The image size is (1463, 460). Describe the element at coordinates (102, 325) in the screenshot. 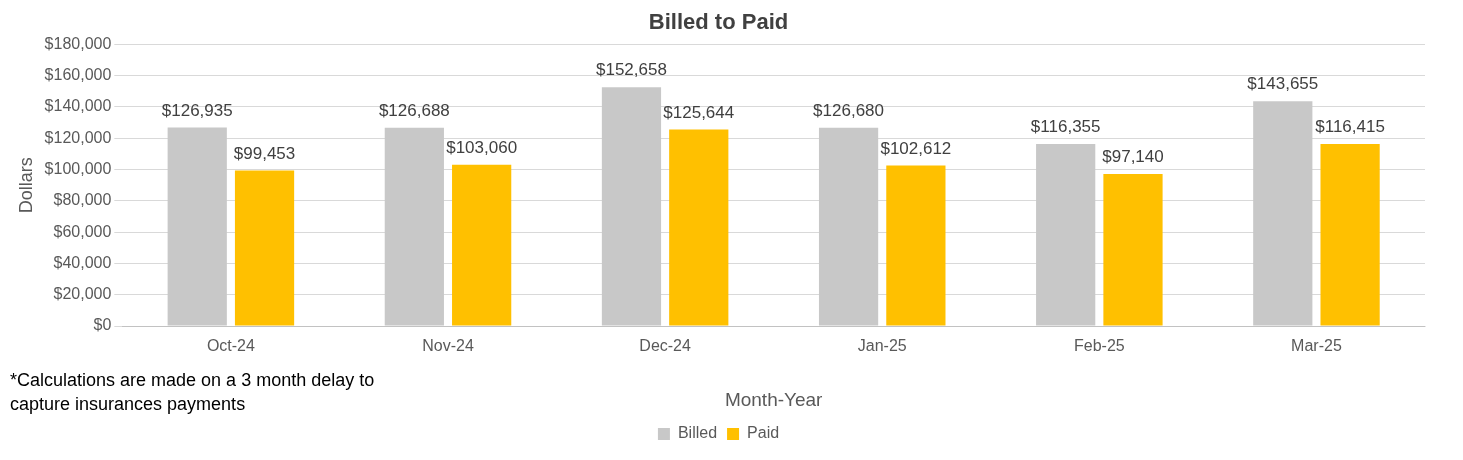

I see `y-tick-label: $0` at that location.